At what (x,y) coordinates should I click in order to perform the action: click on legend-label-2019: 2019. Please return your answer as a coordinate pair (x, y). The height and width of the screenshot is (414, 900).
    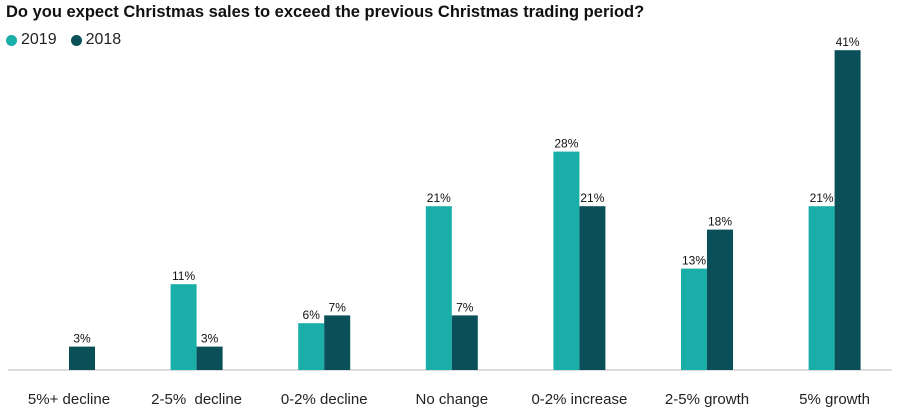
    Looking at the image, I should click on (39, 39).